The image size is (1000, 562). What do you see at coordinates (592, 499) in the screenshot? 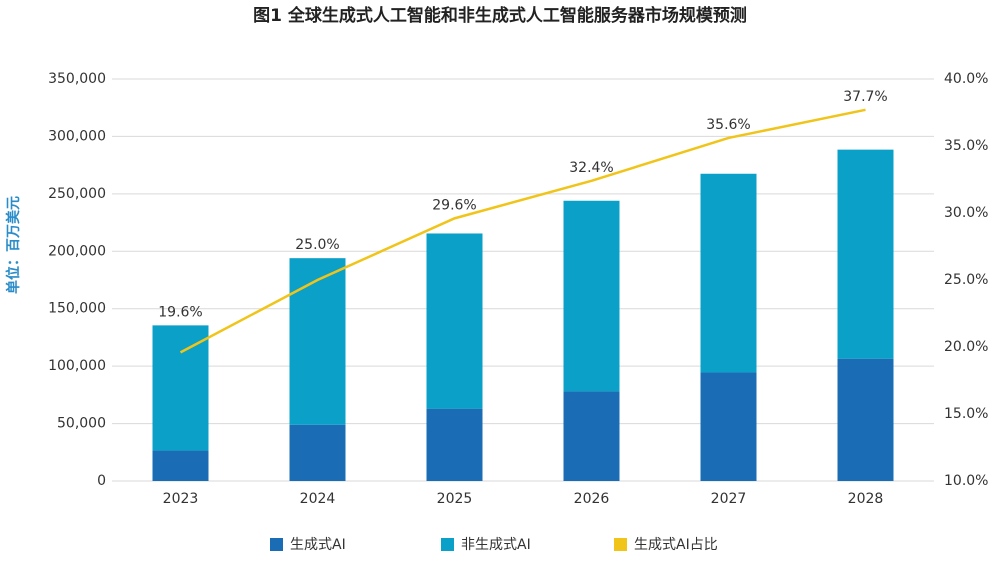
I see `x-tick-label: 2026` at bounding box center [592, 499].